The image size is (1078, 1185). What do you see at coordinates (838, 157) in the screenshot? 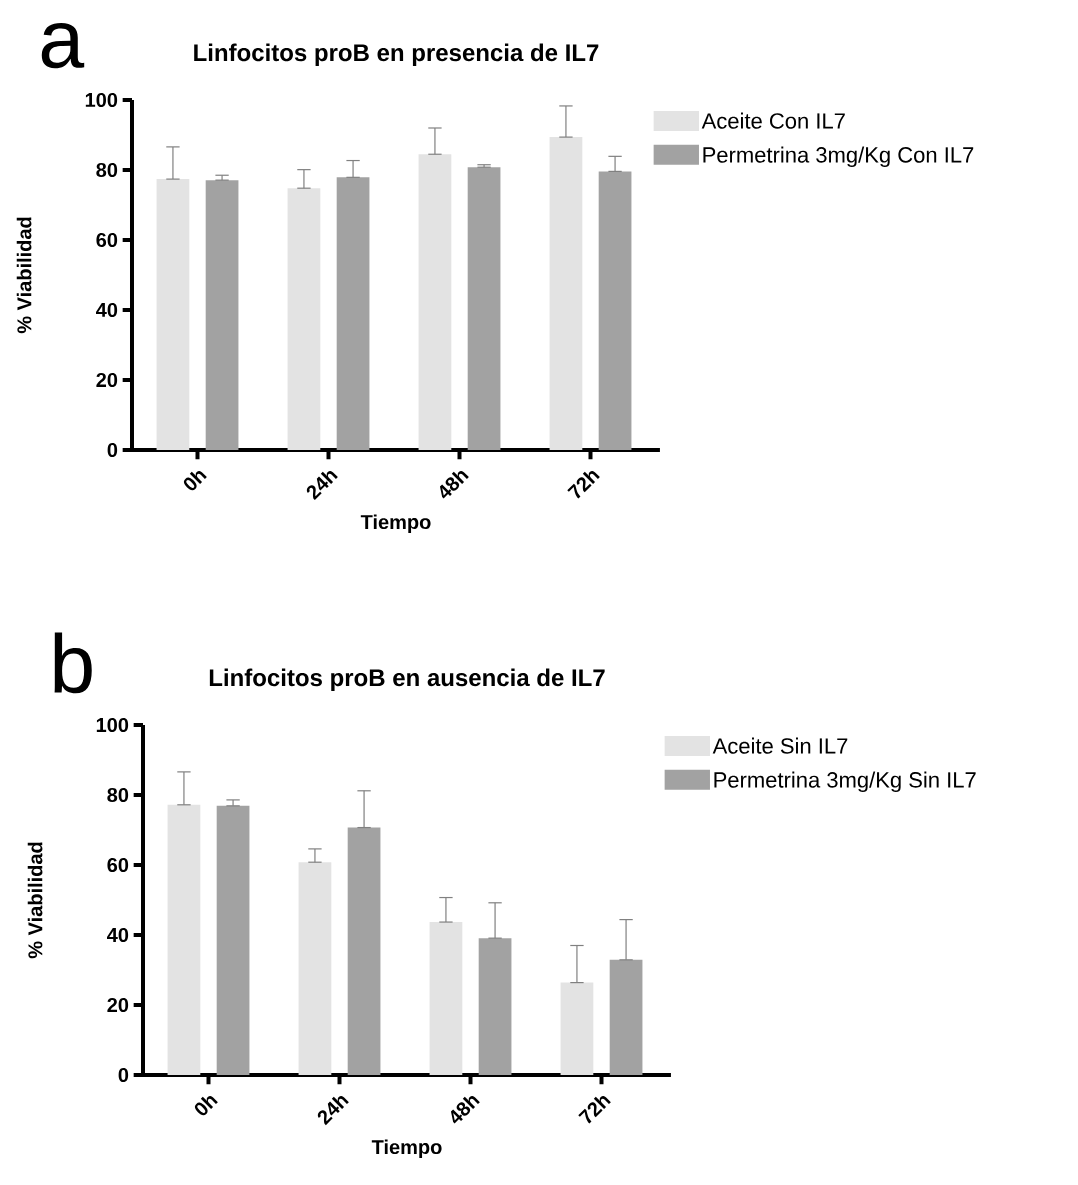
I see `legend-label: Permetrina 3mg/Kg Con IL7` at bounding box center [838, 157].